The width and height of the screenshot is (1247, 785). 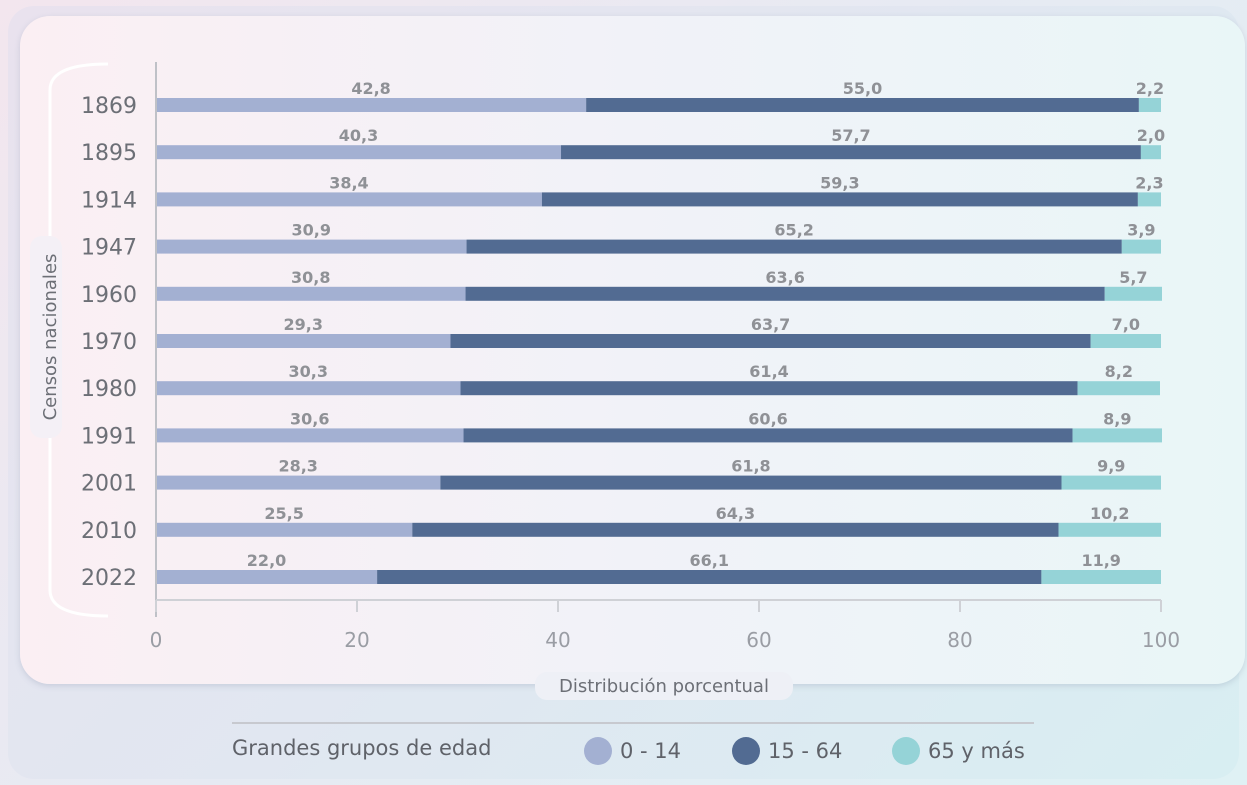 I want to click on x-axis-label: Distribución porcentual, so click(x=664, y=686).